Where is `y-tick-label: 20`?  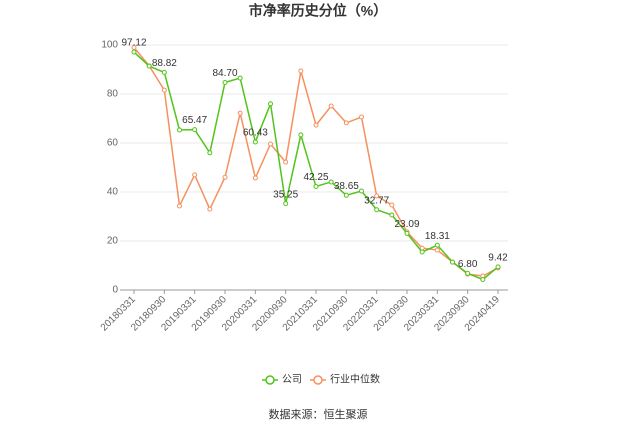 y-tick-label: 20 is located at coordinates (113, 241).